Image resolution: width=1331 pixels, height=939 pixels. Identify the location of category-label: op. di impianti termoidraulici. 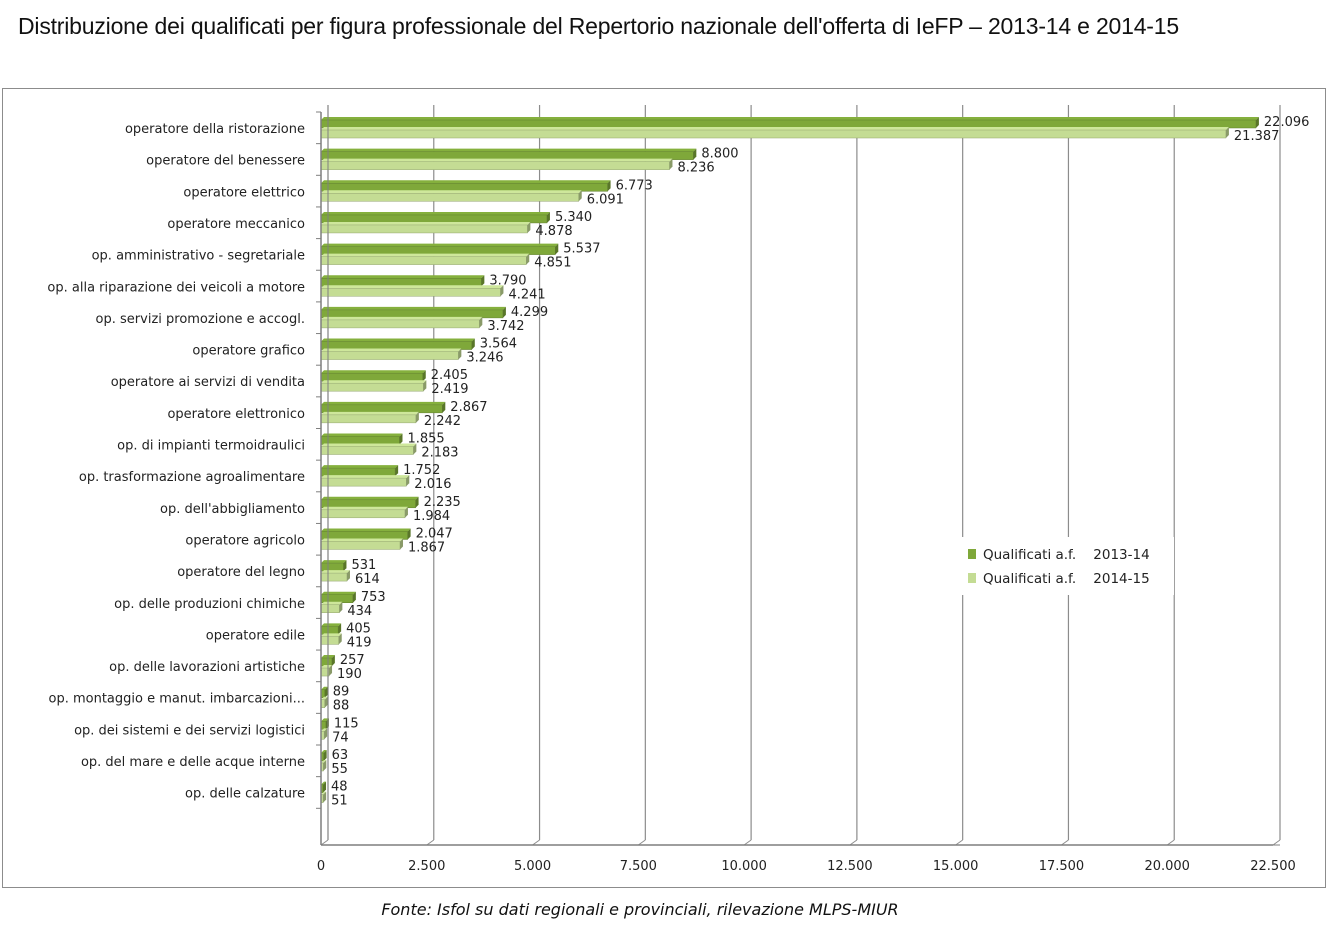
(211, 446).